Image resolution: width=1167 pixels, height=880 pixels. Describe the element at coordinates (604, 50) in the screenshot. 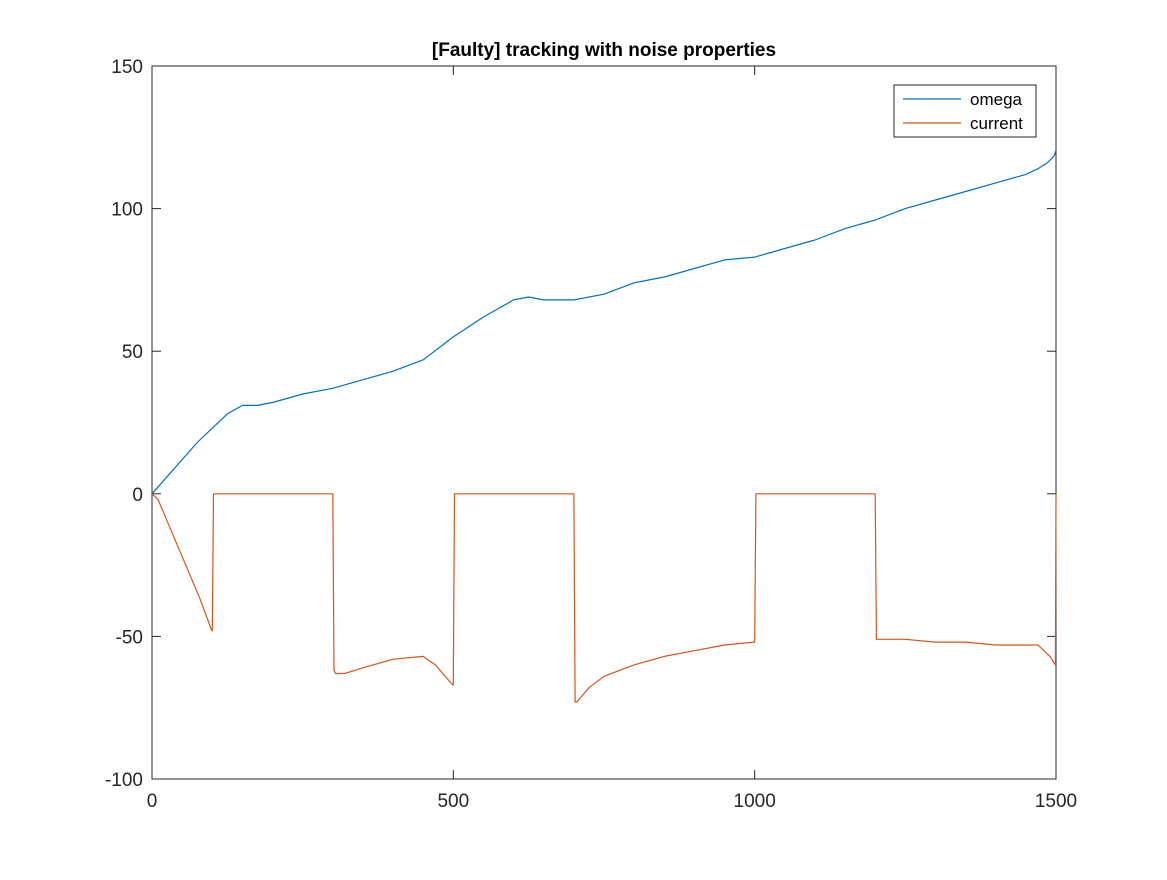

I see `chart-title: [Faulty] tracking with noise properties` at that location.